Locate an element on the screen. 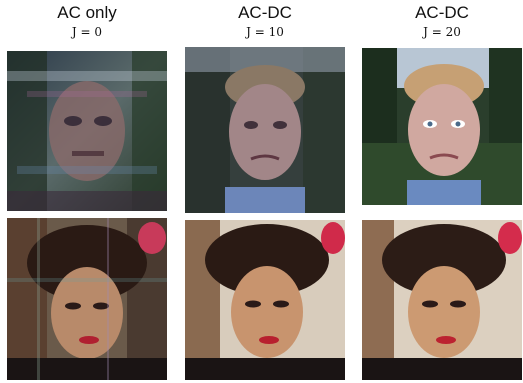 The height and width of the screenshot is (383, 523). man-face-reconstructed-image is located at coordinates (442, 126).